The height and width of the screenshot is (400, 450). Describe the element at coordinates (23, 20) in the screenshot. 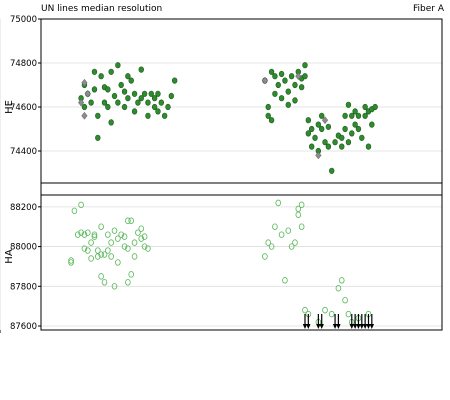

I see `y-tick-label: 75000` at that location.